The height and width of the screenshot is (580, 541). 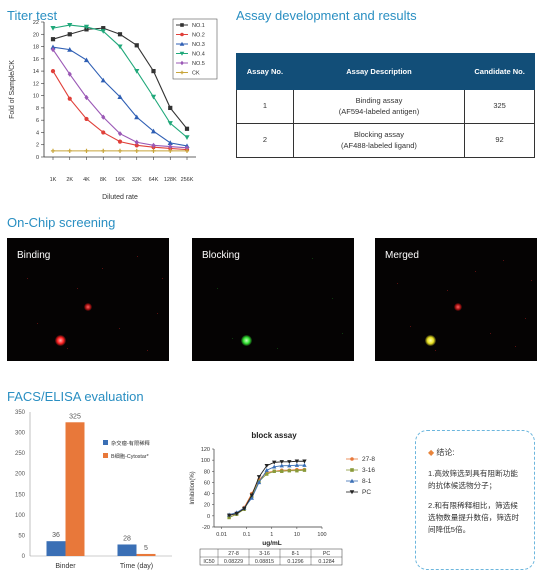 I want to click on ic50-header: 3-16, so click(x=264, y=554).